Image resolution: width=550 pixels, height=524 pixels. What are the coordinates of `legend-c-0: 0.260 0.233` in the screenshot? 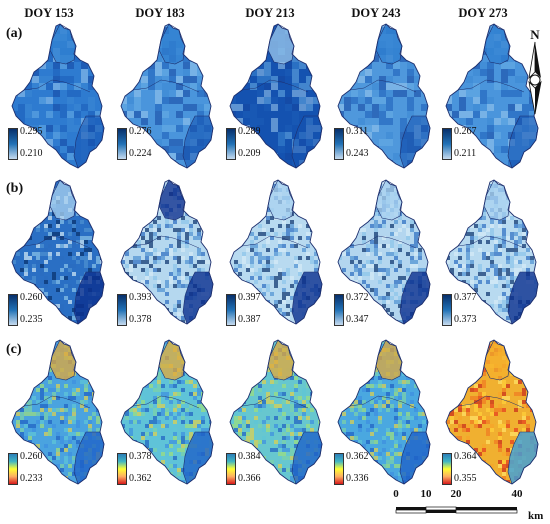 It's located at (38, 469).